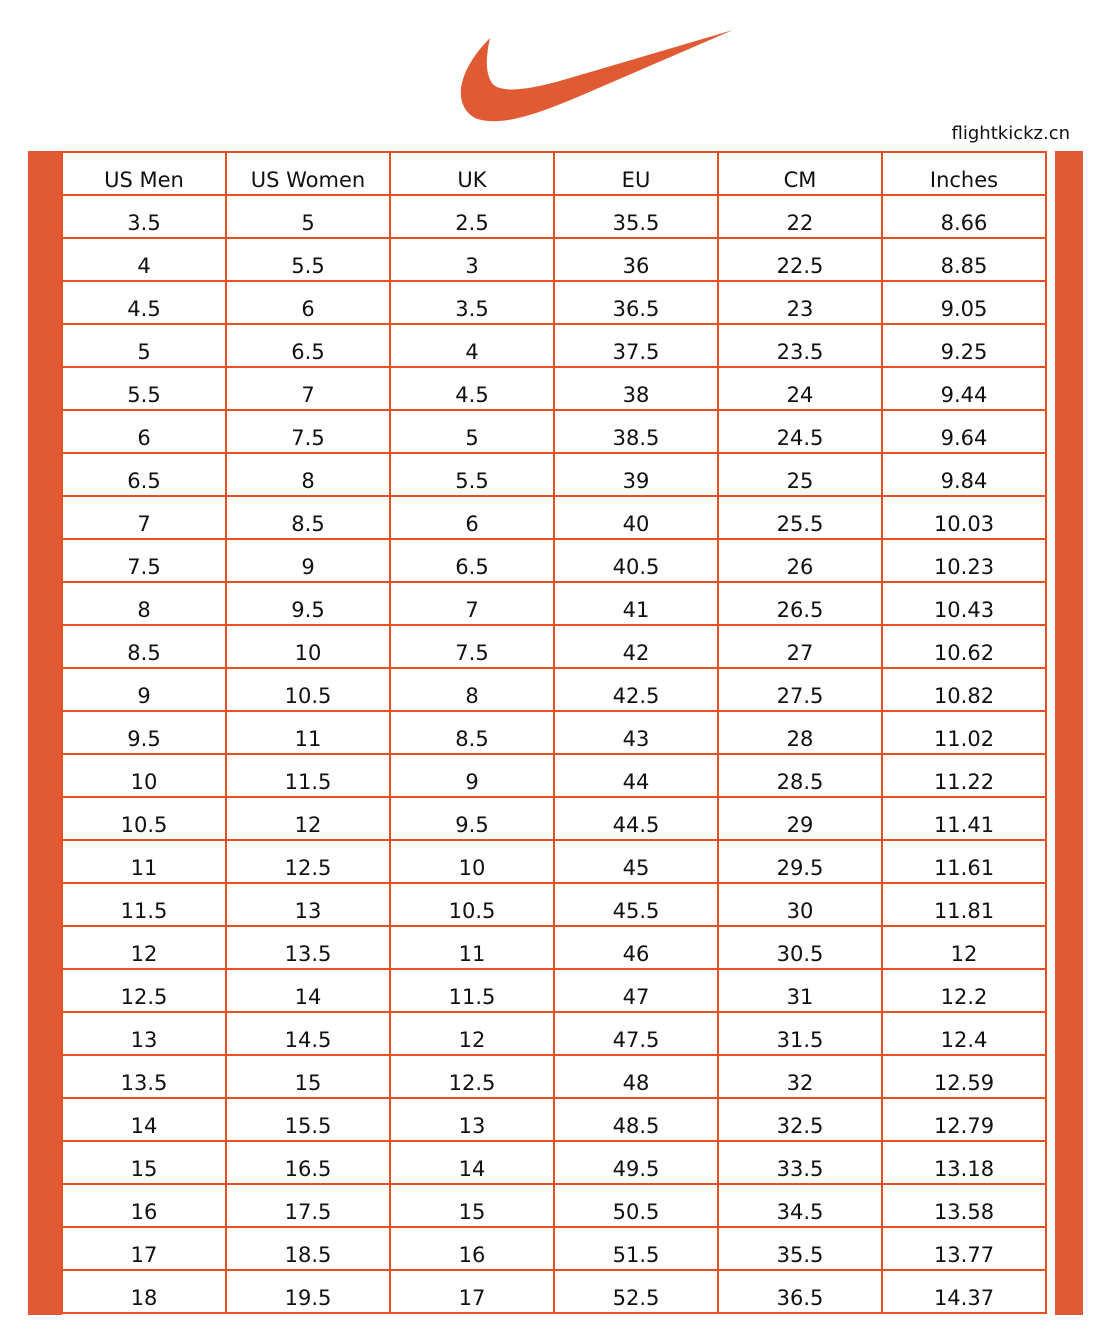 The image size is (1100, 1337). I want to click on table-cell: 23, so click(800, 302).